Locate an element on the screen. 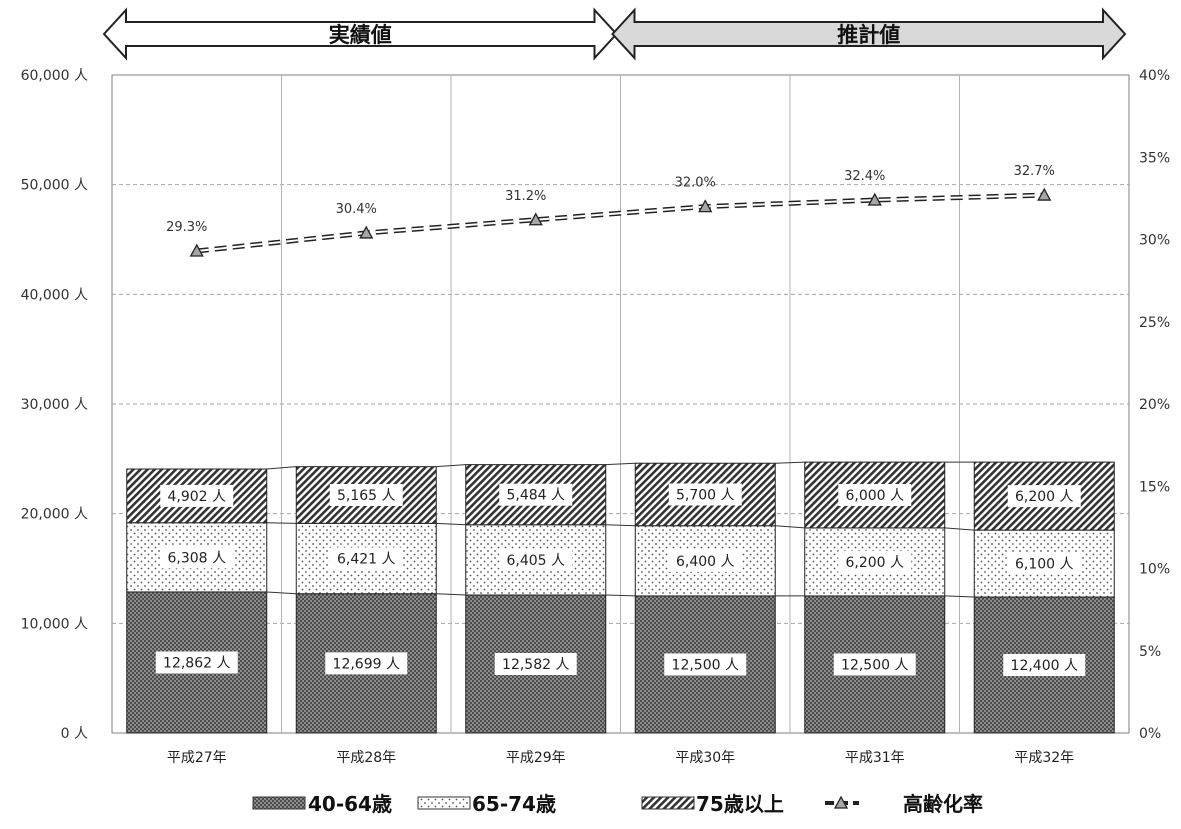  x-tick-label: 平成28年 is located at coordinates (366, 758).